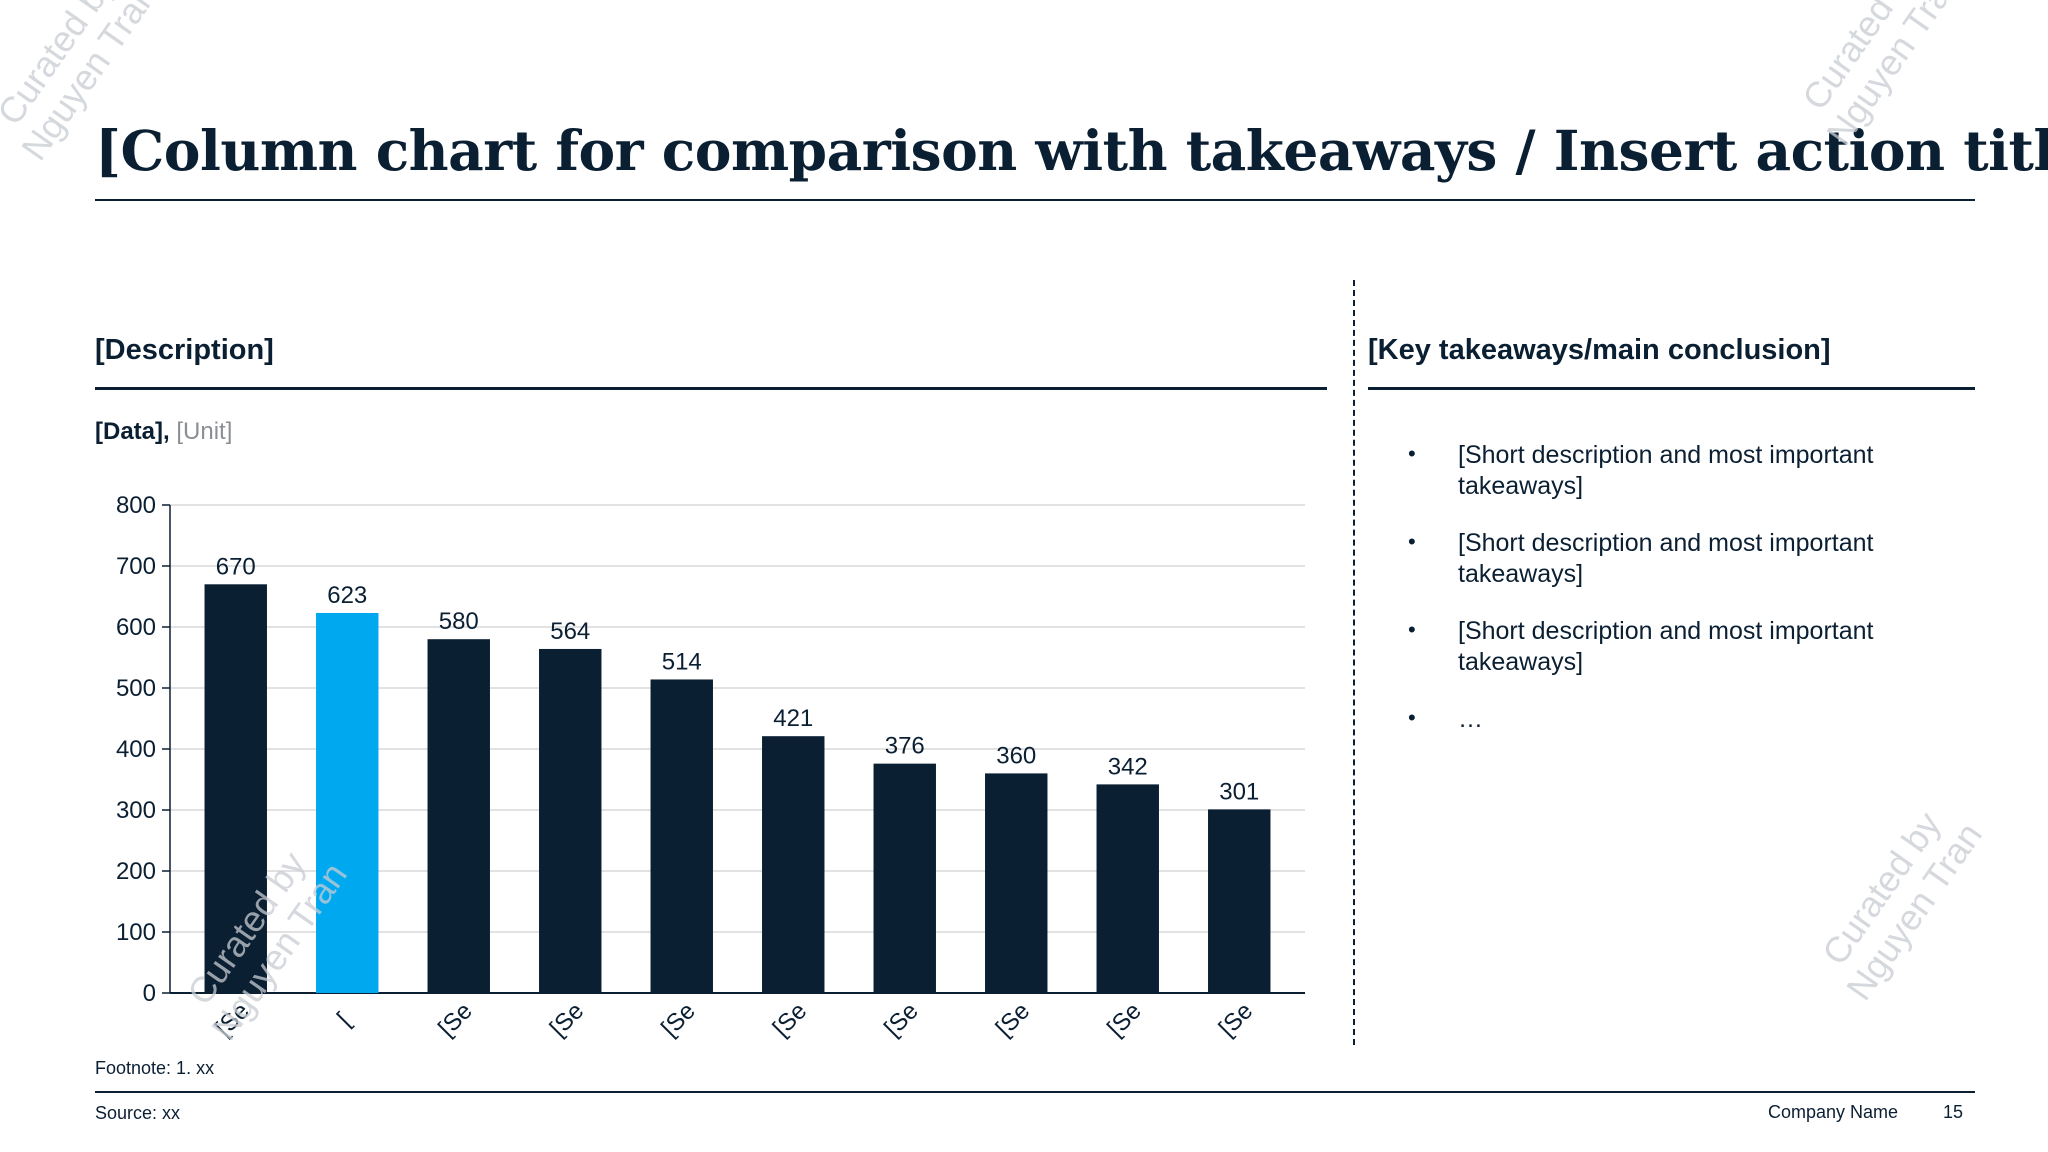 The height and width of the screenshot is (1152, 2048). I want to click on y-tick-label: 400, so click(136, 749).